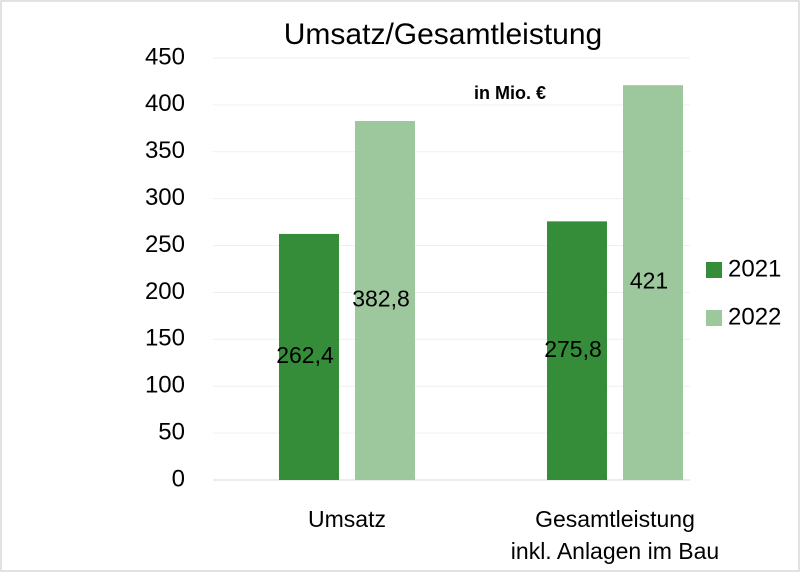 The image size is (802, 574). I want to click on y-tick-label: 100, so click(165, 385).